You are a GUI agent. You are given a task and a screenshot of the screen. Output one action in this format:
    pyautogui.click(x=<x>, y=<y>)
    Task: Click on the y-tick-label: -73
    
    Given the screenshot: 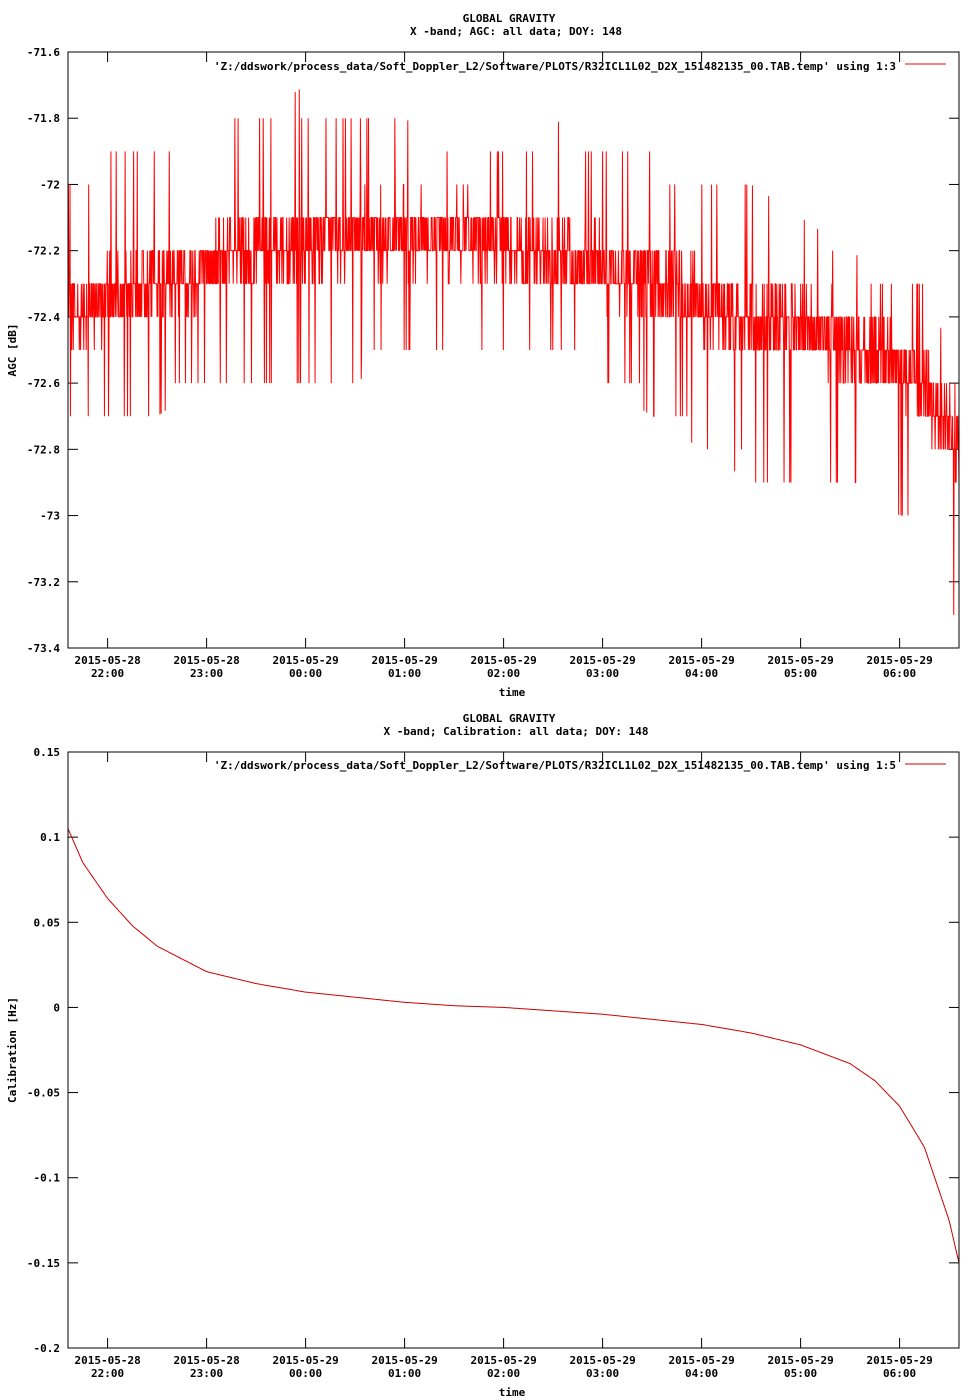 What is the action you would take?
    pyautogui.click(x=50, y=516)
    